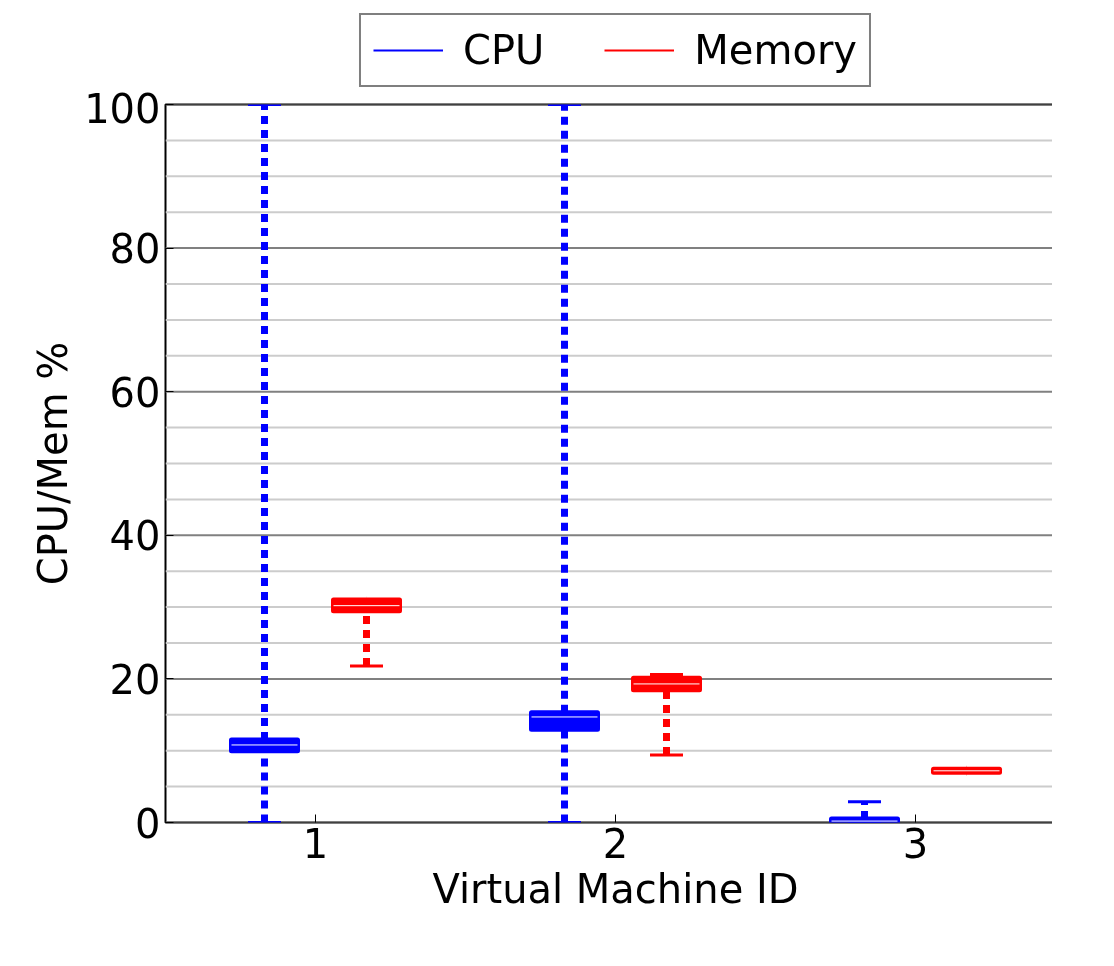 The height and width of the screenshot is (966, 1114). Describe the element at coordinates (135, 392) in the screenshot. I see `y-tick-label: 60` at that location.